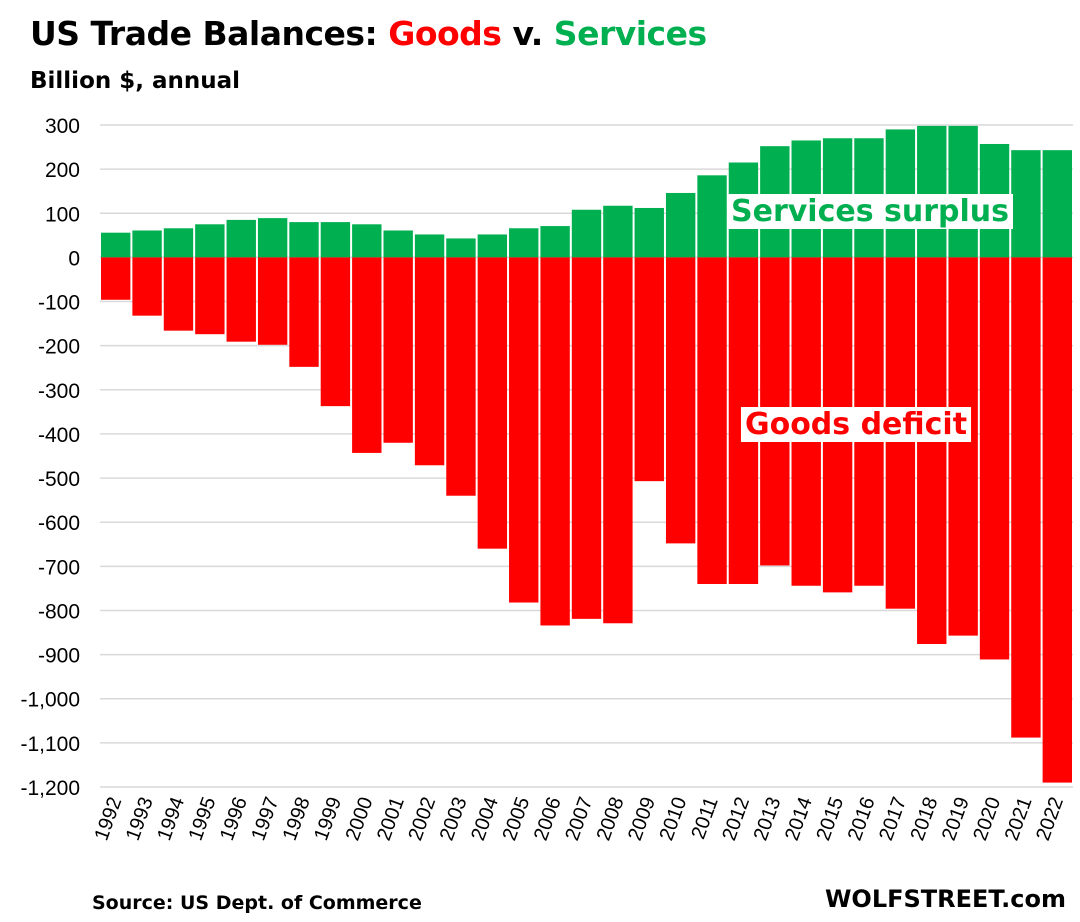  I want to click on x-tick-label: 2022, so click(1050, 818).